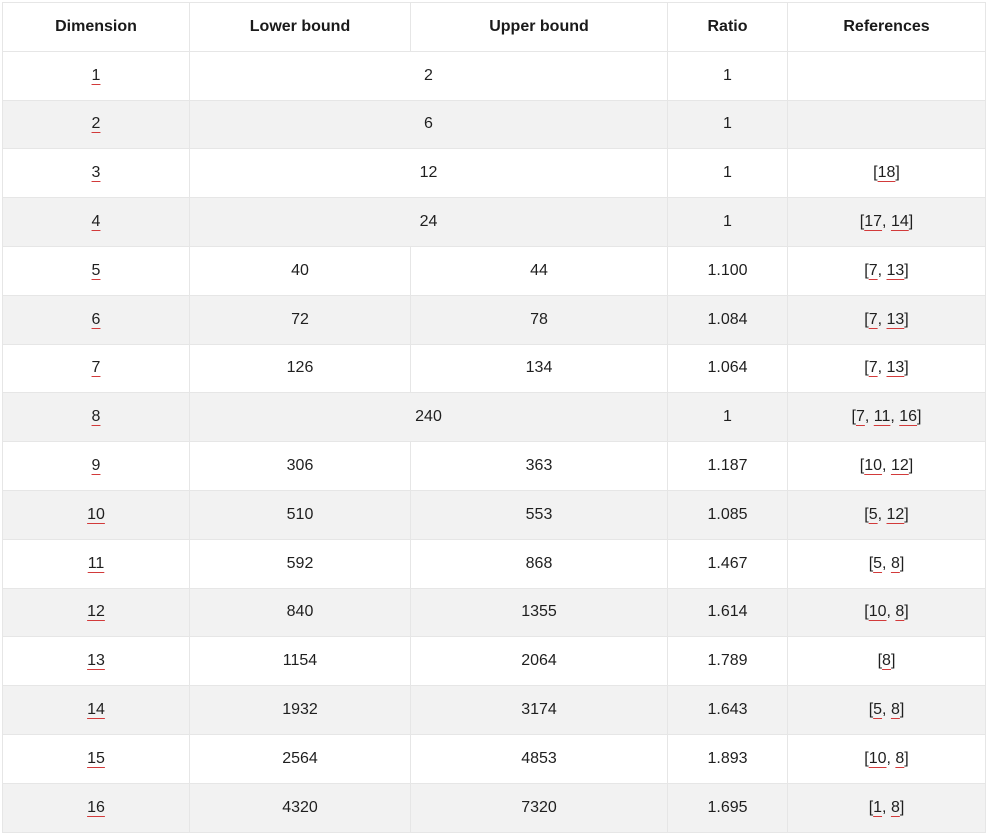 The width and height of the screenshot is (987, 835). I want to click on dimension-cell: 15, so click(96, 758).